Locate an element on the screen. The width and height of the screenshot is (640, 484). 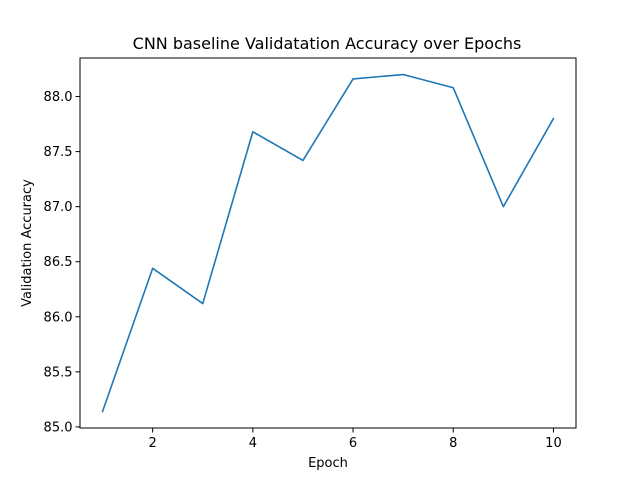
x-tick-label: 8 is located at coordinates (453, 443).